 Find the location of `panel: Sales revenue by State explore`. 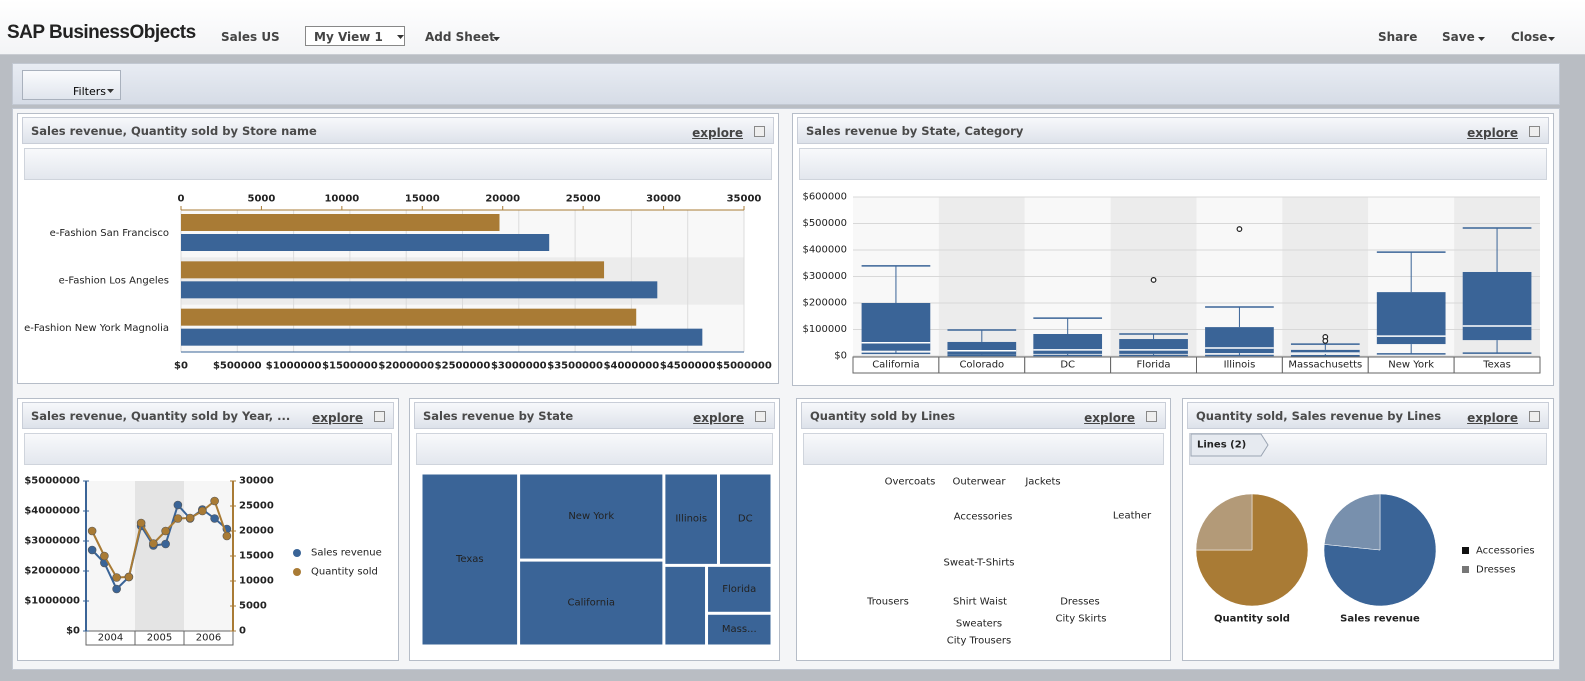

panel: Sales revenue by State explore is located at coordinates (594, 529).